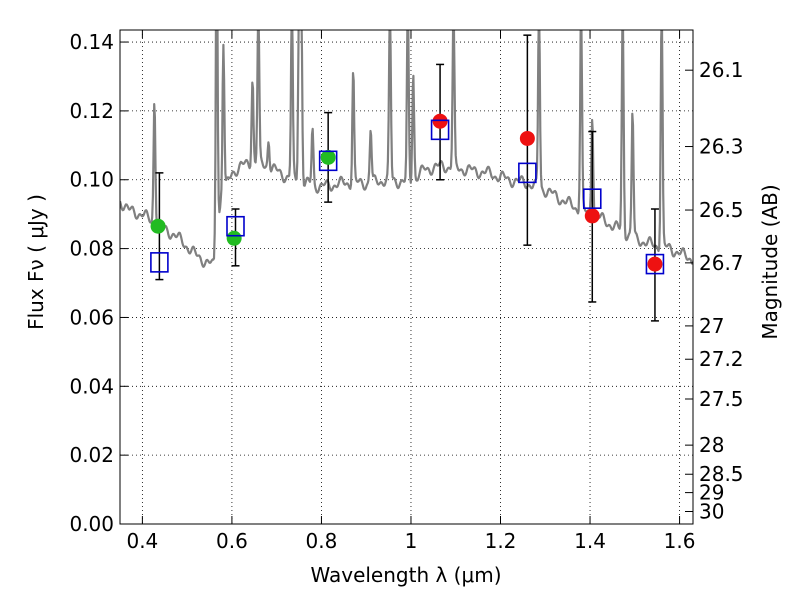  I want to click on y-tick-label: 0.04, so click(91, 386).